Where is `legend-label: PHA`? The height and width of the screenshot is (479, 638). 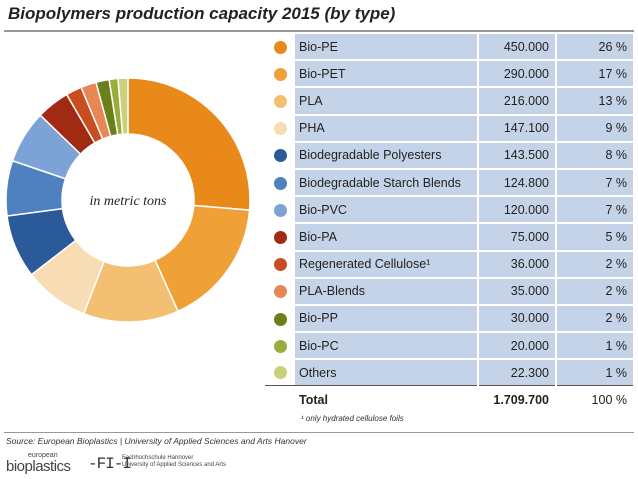 legend-label: PHA is located at coordinates (387, 128).